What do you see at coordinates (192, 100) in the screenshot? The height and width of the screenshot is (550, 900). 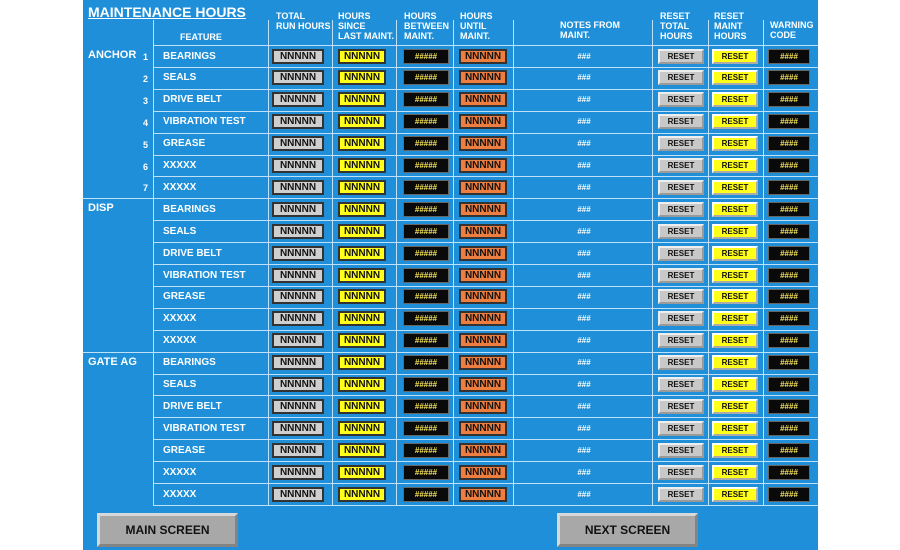 I see `feature: DRIVE BELT` at bounding box center [192, 100].